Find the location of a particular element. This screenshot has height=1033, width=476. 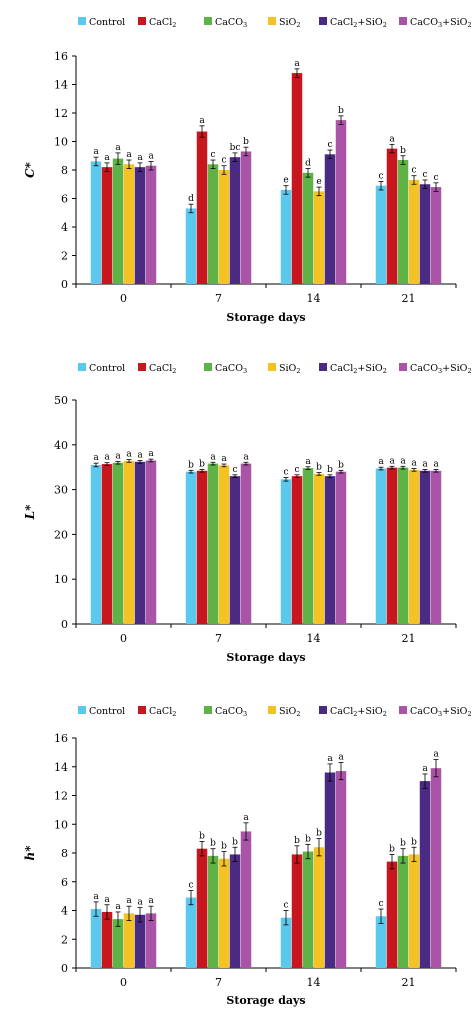

y-tick-label: 14 is located at coordinates (61, 767).